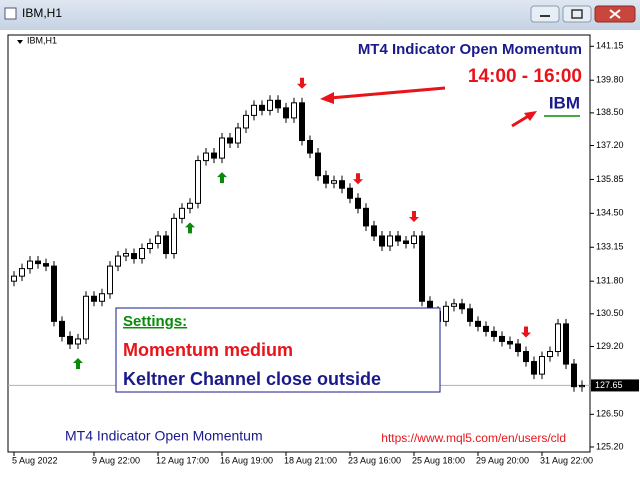  I want to click on y-tick-label: 131.80, so click(610, 281).